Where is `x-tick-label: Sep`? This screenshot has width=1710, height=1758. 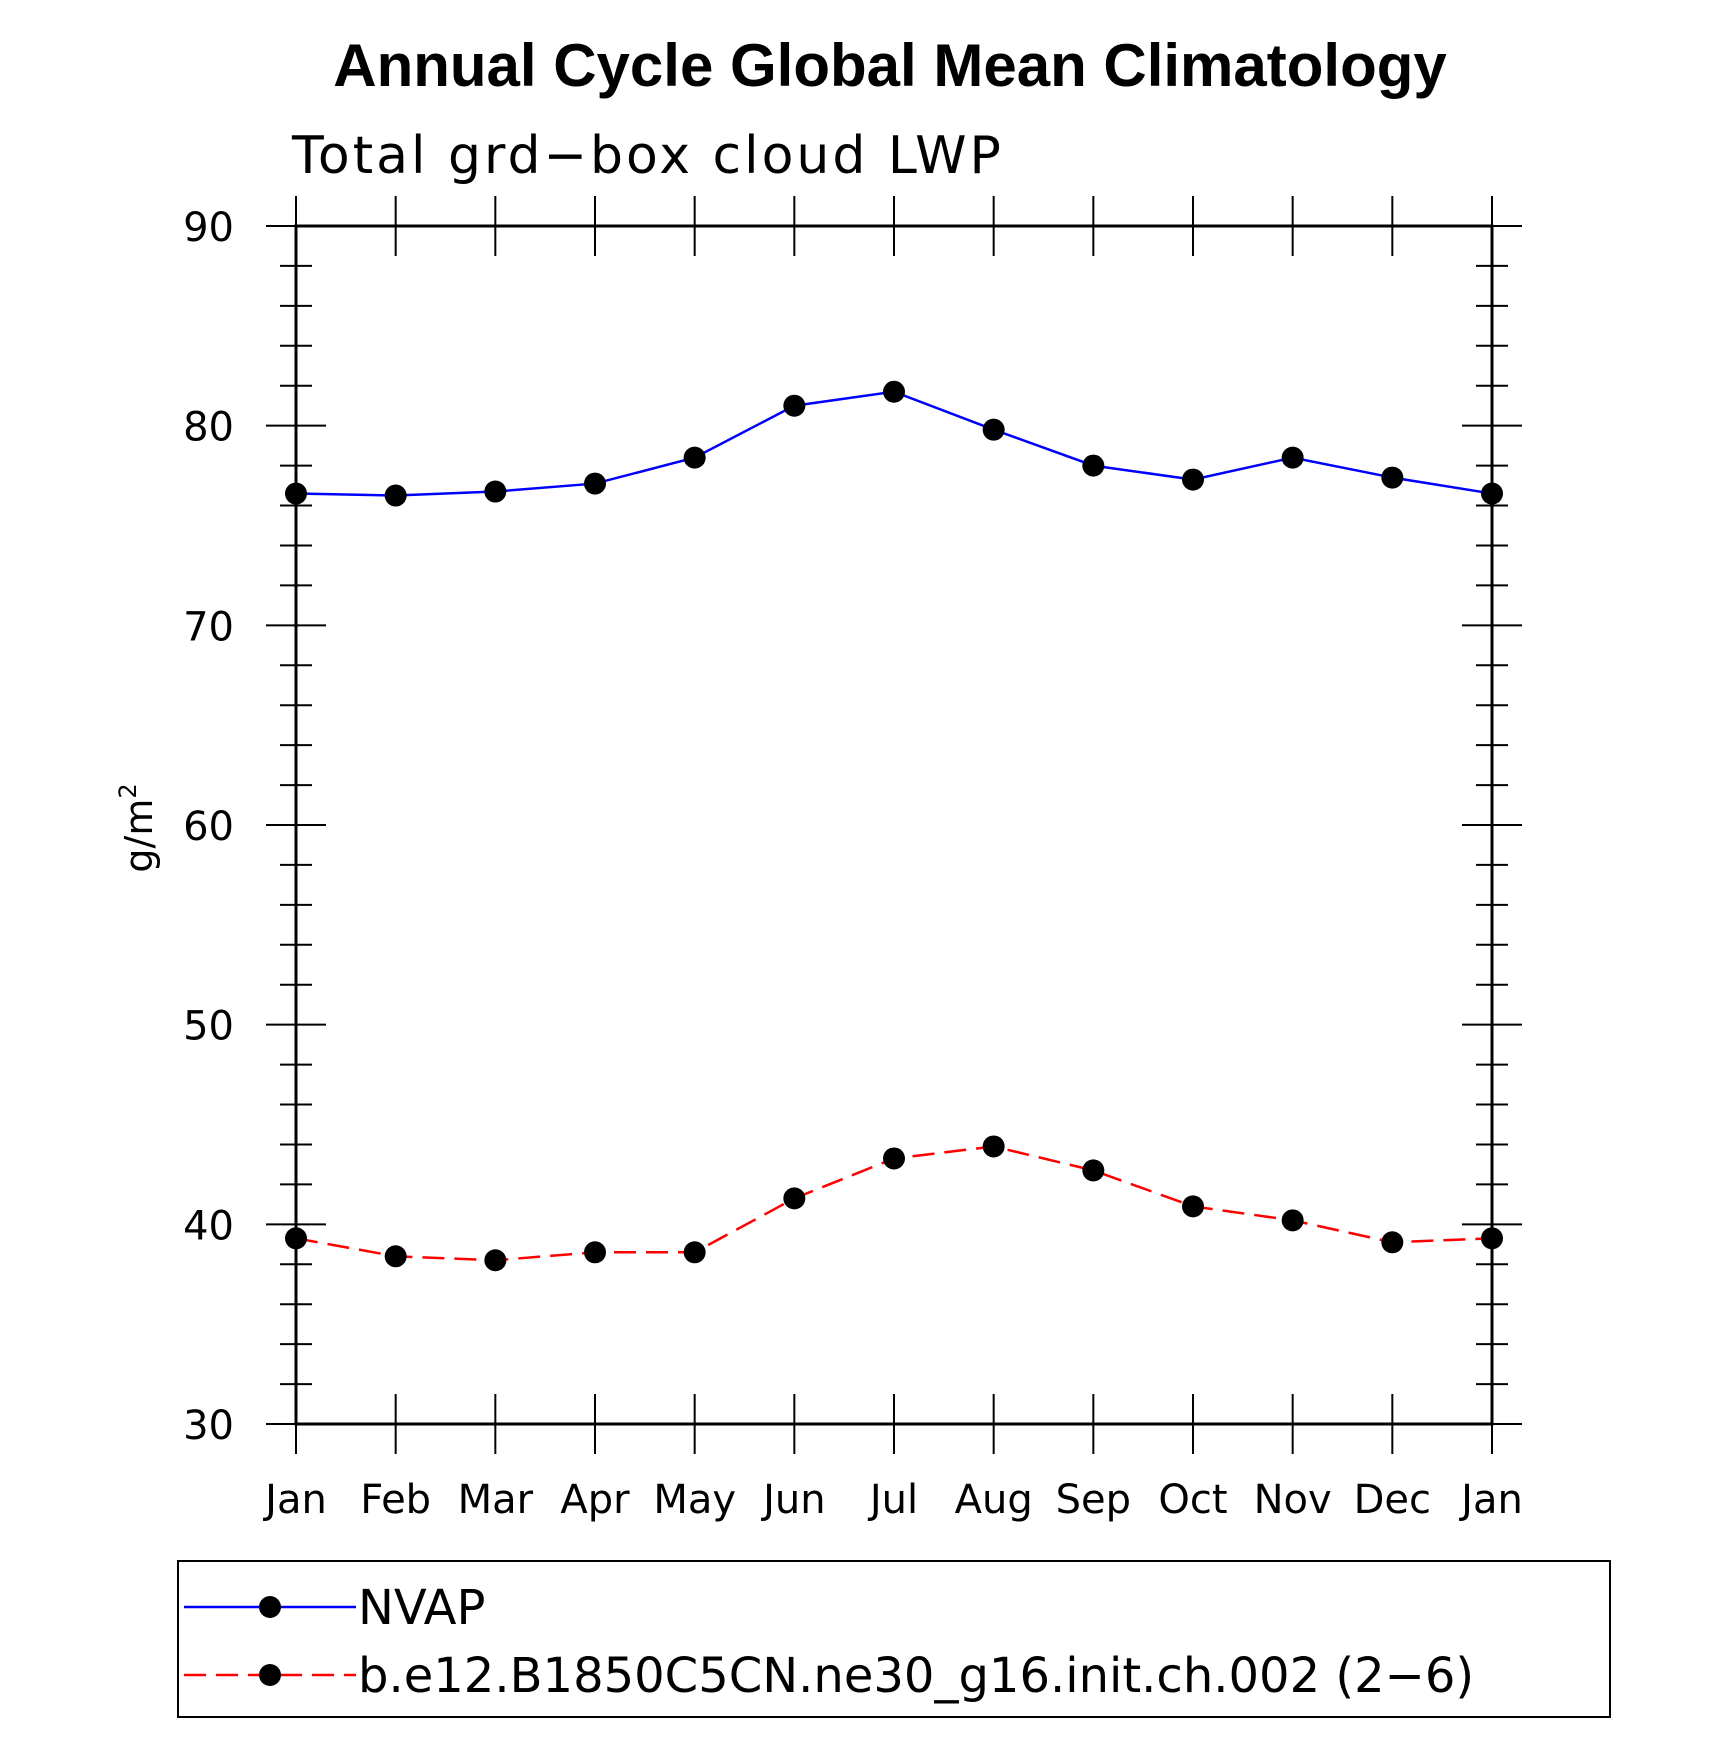
x-tick-label: Sep is located at coordinates (1093, 1500).